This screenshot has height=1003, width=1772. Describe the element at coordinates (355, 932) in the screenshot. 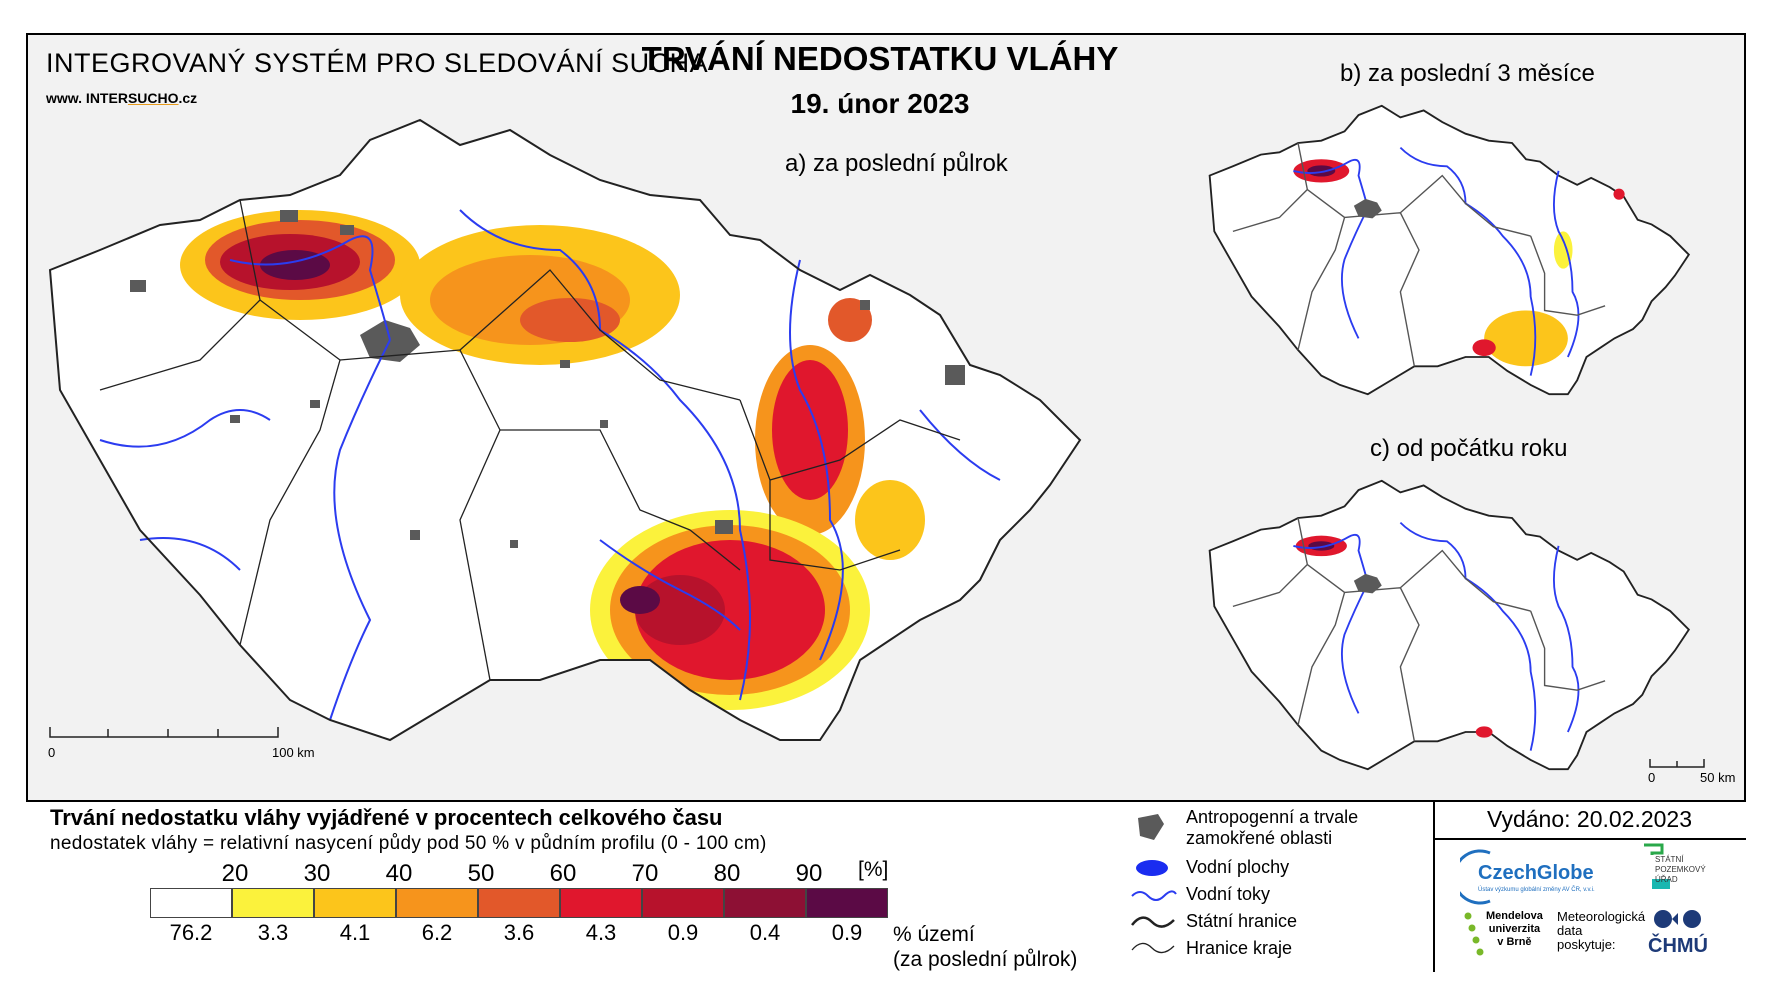

I see `class-percent: 4.1` at that location.